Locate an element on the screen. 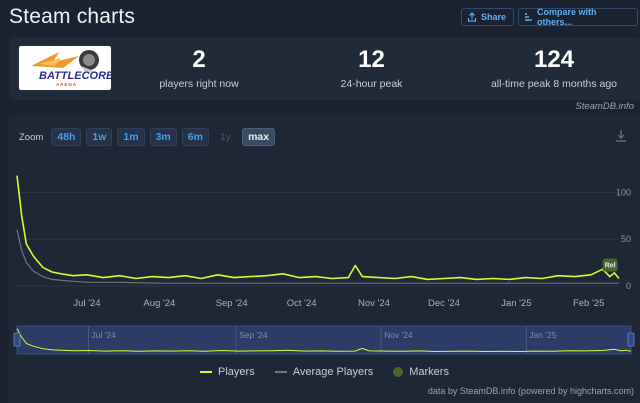  game-logo: BATTLECORE ARENA is located at coordinates (65, 68).